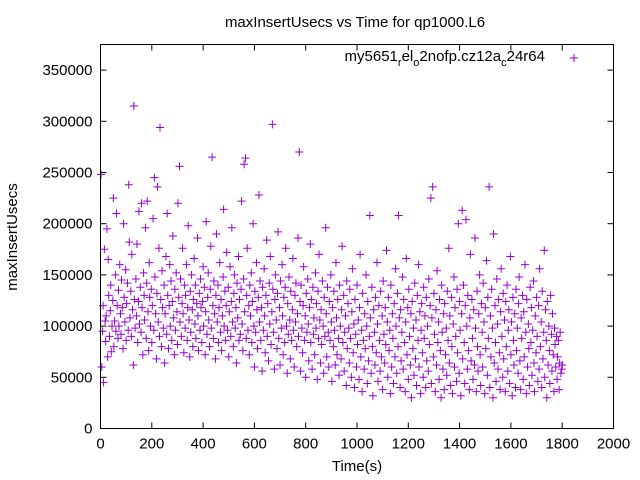 The width and height of the screenshot is (640, 480). What do you see at coordinates (526, 56) in the screenshot?
I see `legend-label-end: 24r64` at bounding box center [526, 56].